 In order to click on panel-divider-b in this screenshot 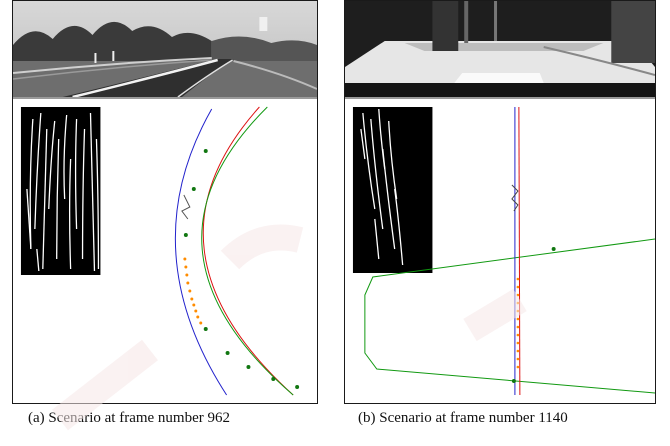, I will do `click(500, 98)`.